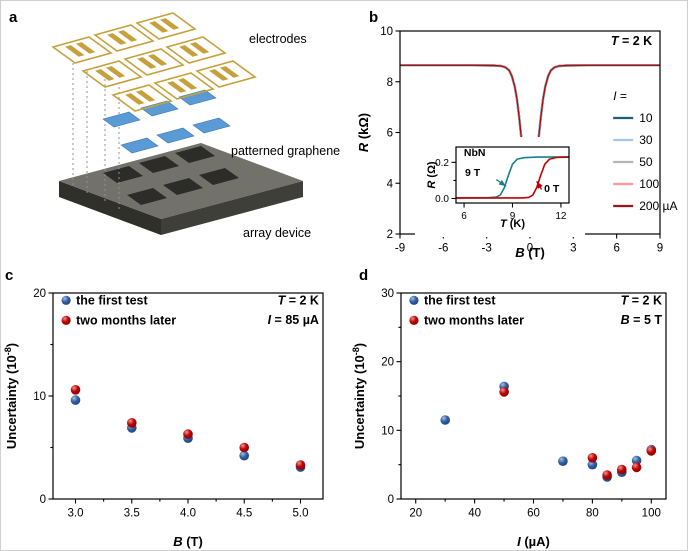 This screenshot has height=551, width=688. Describe the element at coordinates (500, 187) in the screenshot. I see `chart-b-inset-nbn: 6 9 12 0.0 0.2 T (K) R (Ω) NbN 9 T 0 T` at that location.